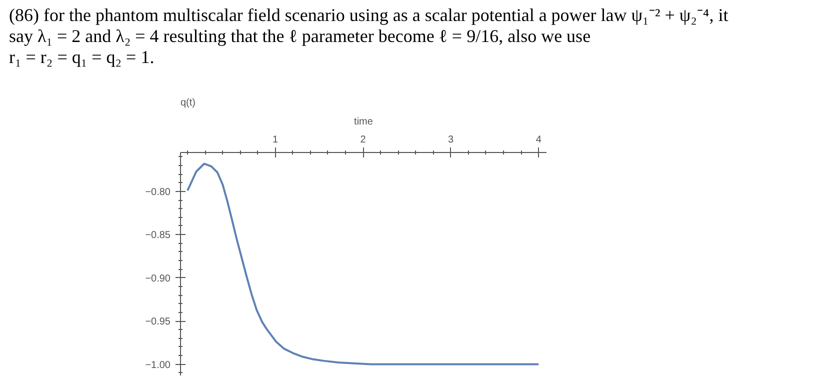 The image size is (824, 390). What do you see at coordinates (300, 36) in the screenshot?
I see `text: say λ₁ = 2 and λ₂ = 4 resulting that the ℓ parameter become ℓ = 9/16, also we use` at bounding box center [300, 36].